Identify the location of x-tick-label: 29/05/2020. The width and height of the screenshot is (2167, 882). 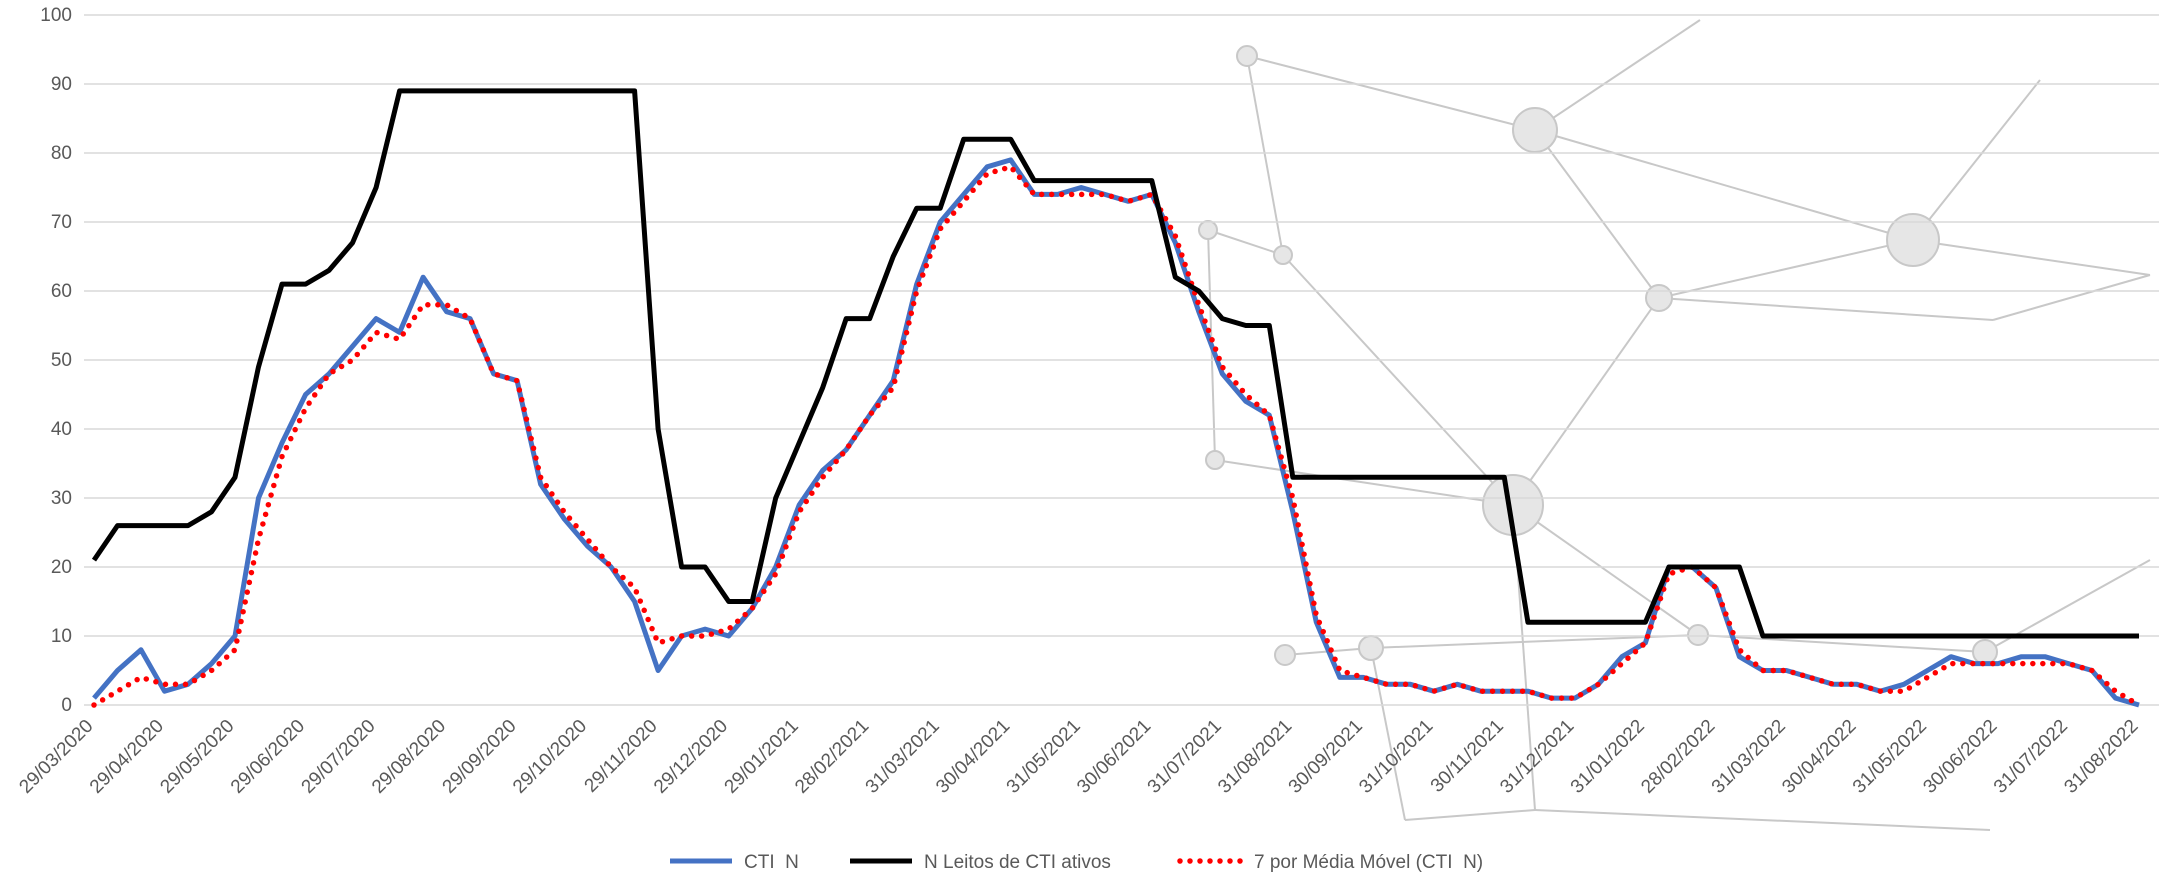
(197, 757).